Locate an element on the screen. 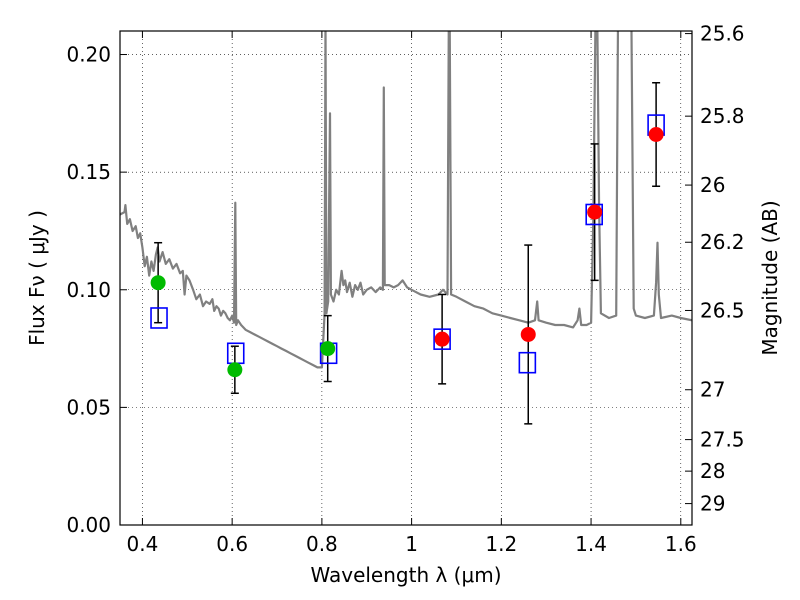 This screenshot has width=800, height=600. y2-tick-label: 27 is located at coordinates (712, 390).